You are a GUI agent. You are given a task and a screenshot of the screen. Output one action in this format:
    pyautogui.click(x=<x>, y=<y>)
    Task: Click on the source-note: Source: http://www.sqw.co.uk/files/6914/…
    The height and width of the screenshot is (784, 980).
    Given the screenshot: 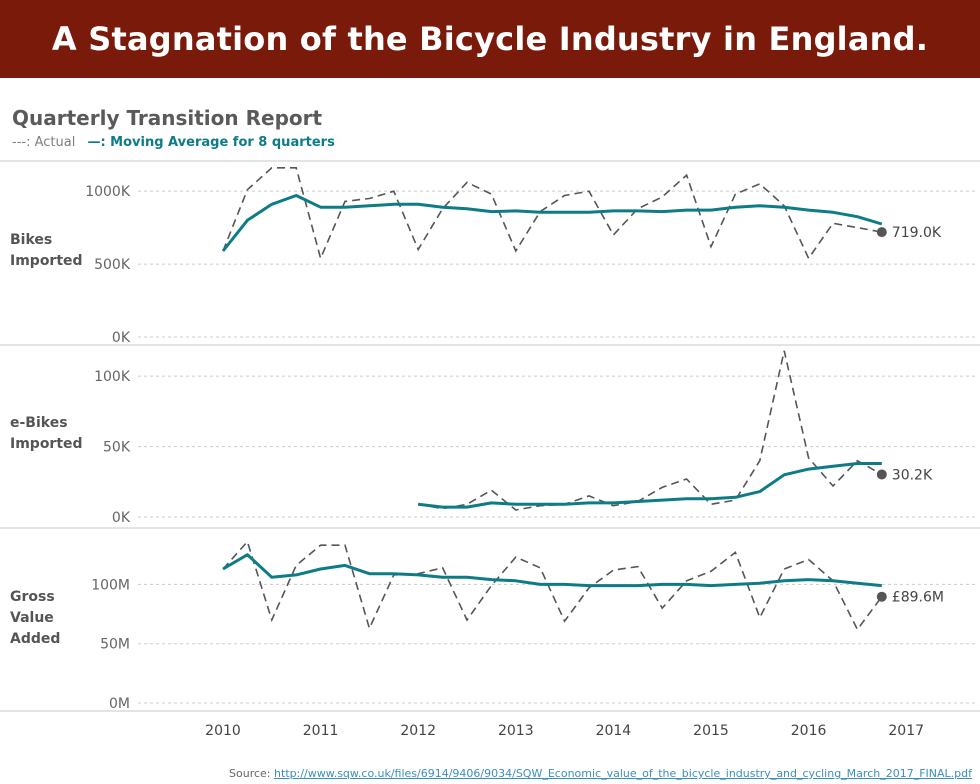 What is the action you would take?
    pyautogui.click(x=600, y=773)
    